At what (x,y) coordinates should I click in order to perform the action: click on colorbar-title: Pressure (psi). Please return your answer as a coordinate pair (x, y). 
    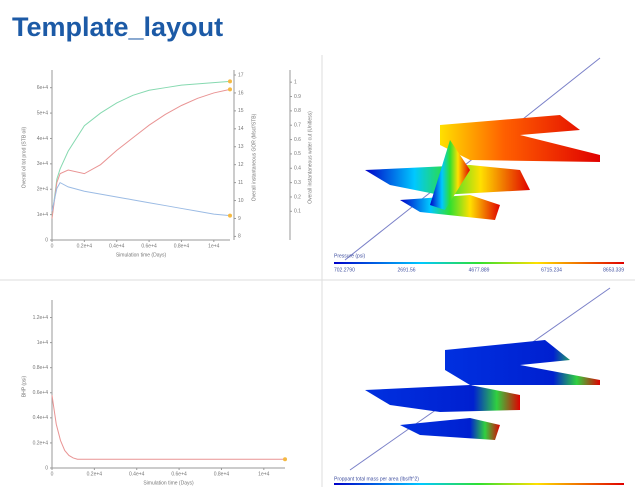
    Looking at the image, I should click on (349, 256).